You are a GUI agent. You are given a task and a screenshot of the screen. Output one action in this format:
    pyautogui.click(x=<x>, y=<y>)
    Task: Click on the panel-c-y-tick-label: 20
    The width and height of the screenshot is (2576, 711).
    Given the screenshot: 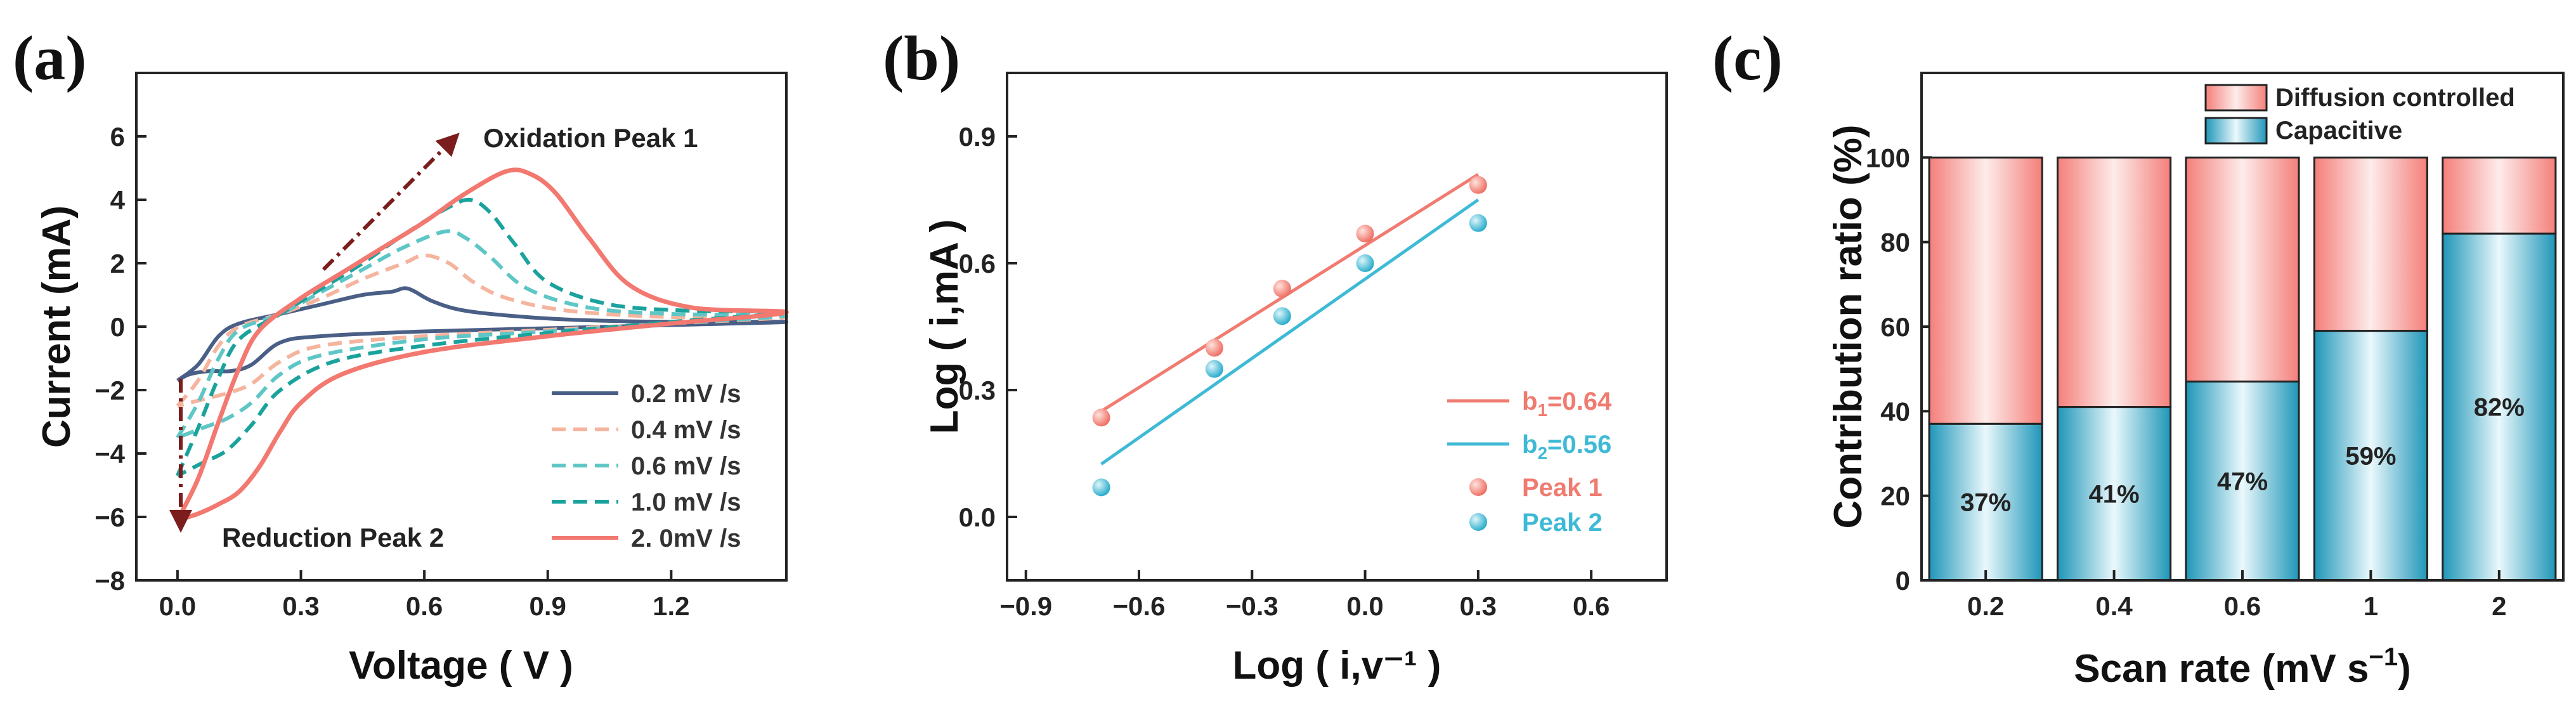 What is the action you would take?
    pyautogui.click(x=1895, y=496)
    